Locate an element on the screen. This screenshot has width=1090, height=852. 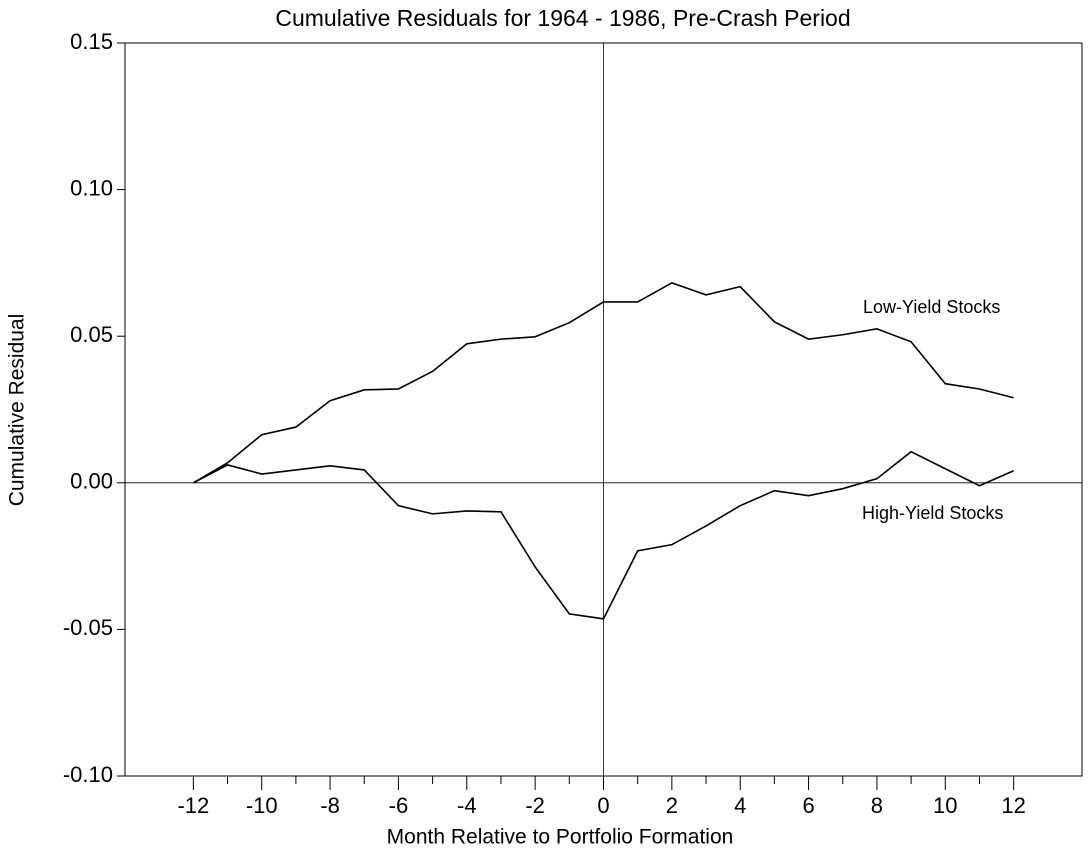
series-label: Low-Yield Stocks is located at coordinates (931, 307).